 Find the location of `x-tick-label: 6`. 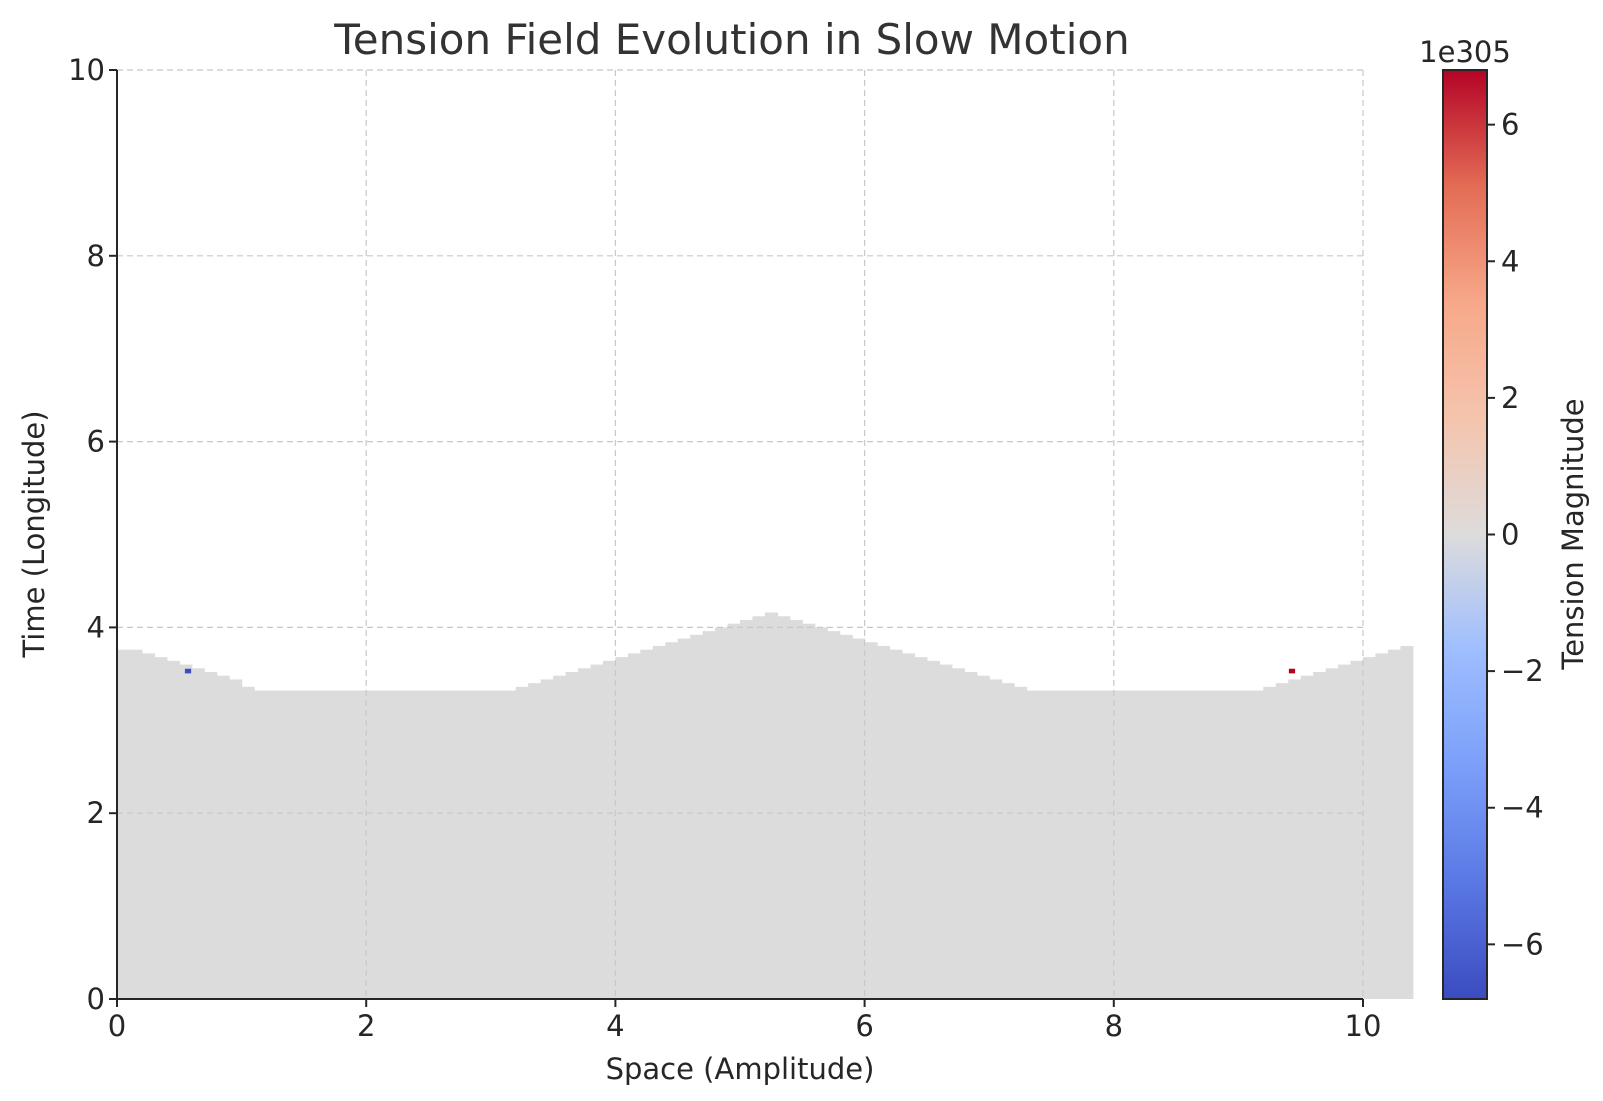

x-tick-label: 6 is located at coordinates (864, 1026).